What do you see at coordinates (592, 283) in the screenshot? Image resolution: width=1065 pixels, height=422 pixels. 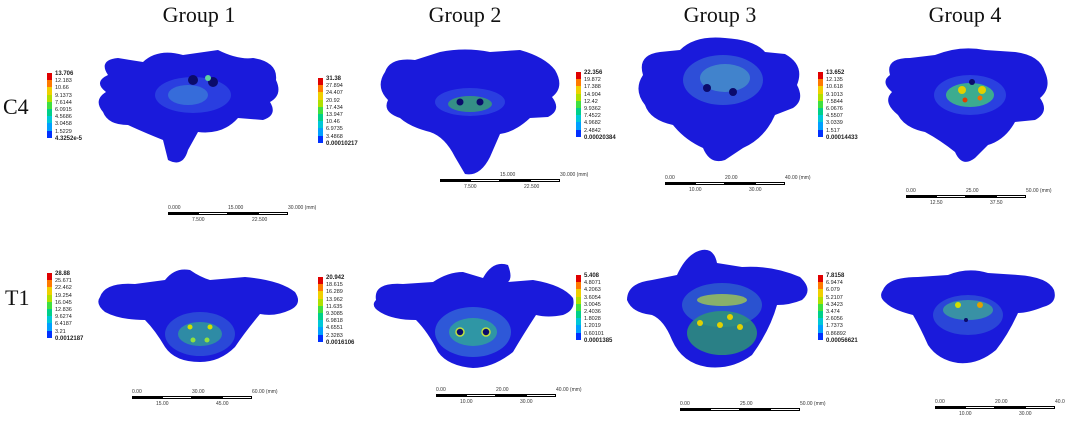 I see `legend-tick-label: 4.8071` at bounding box center [592, 283].